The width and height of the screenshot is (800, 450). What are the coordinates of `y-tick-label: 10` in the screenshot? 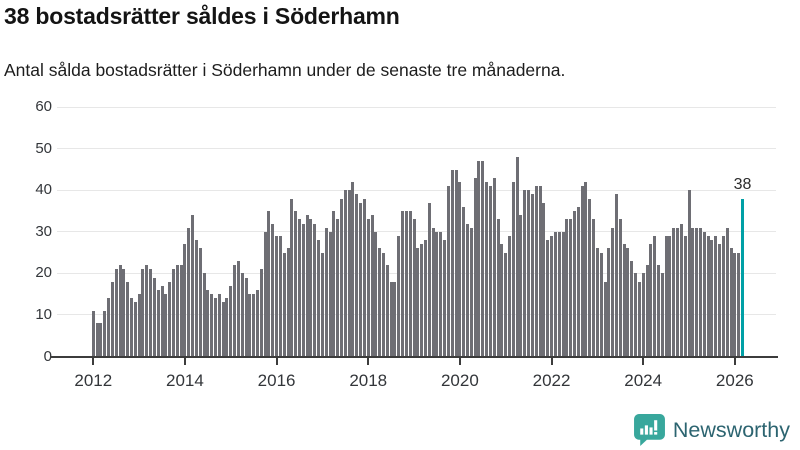 It's located at (43, 314).